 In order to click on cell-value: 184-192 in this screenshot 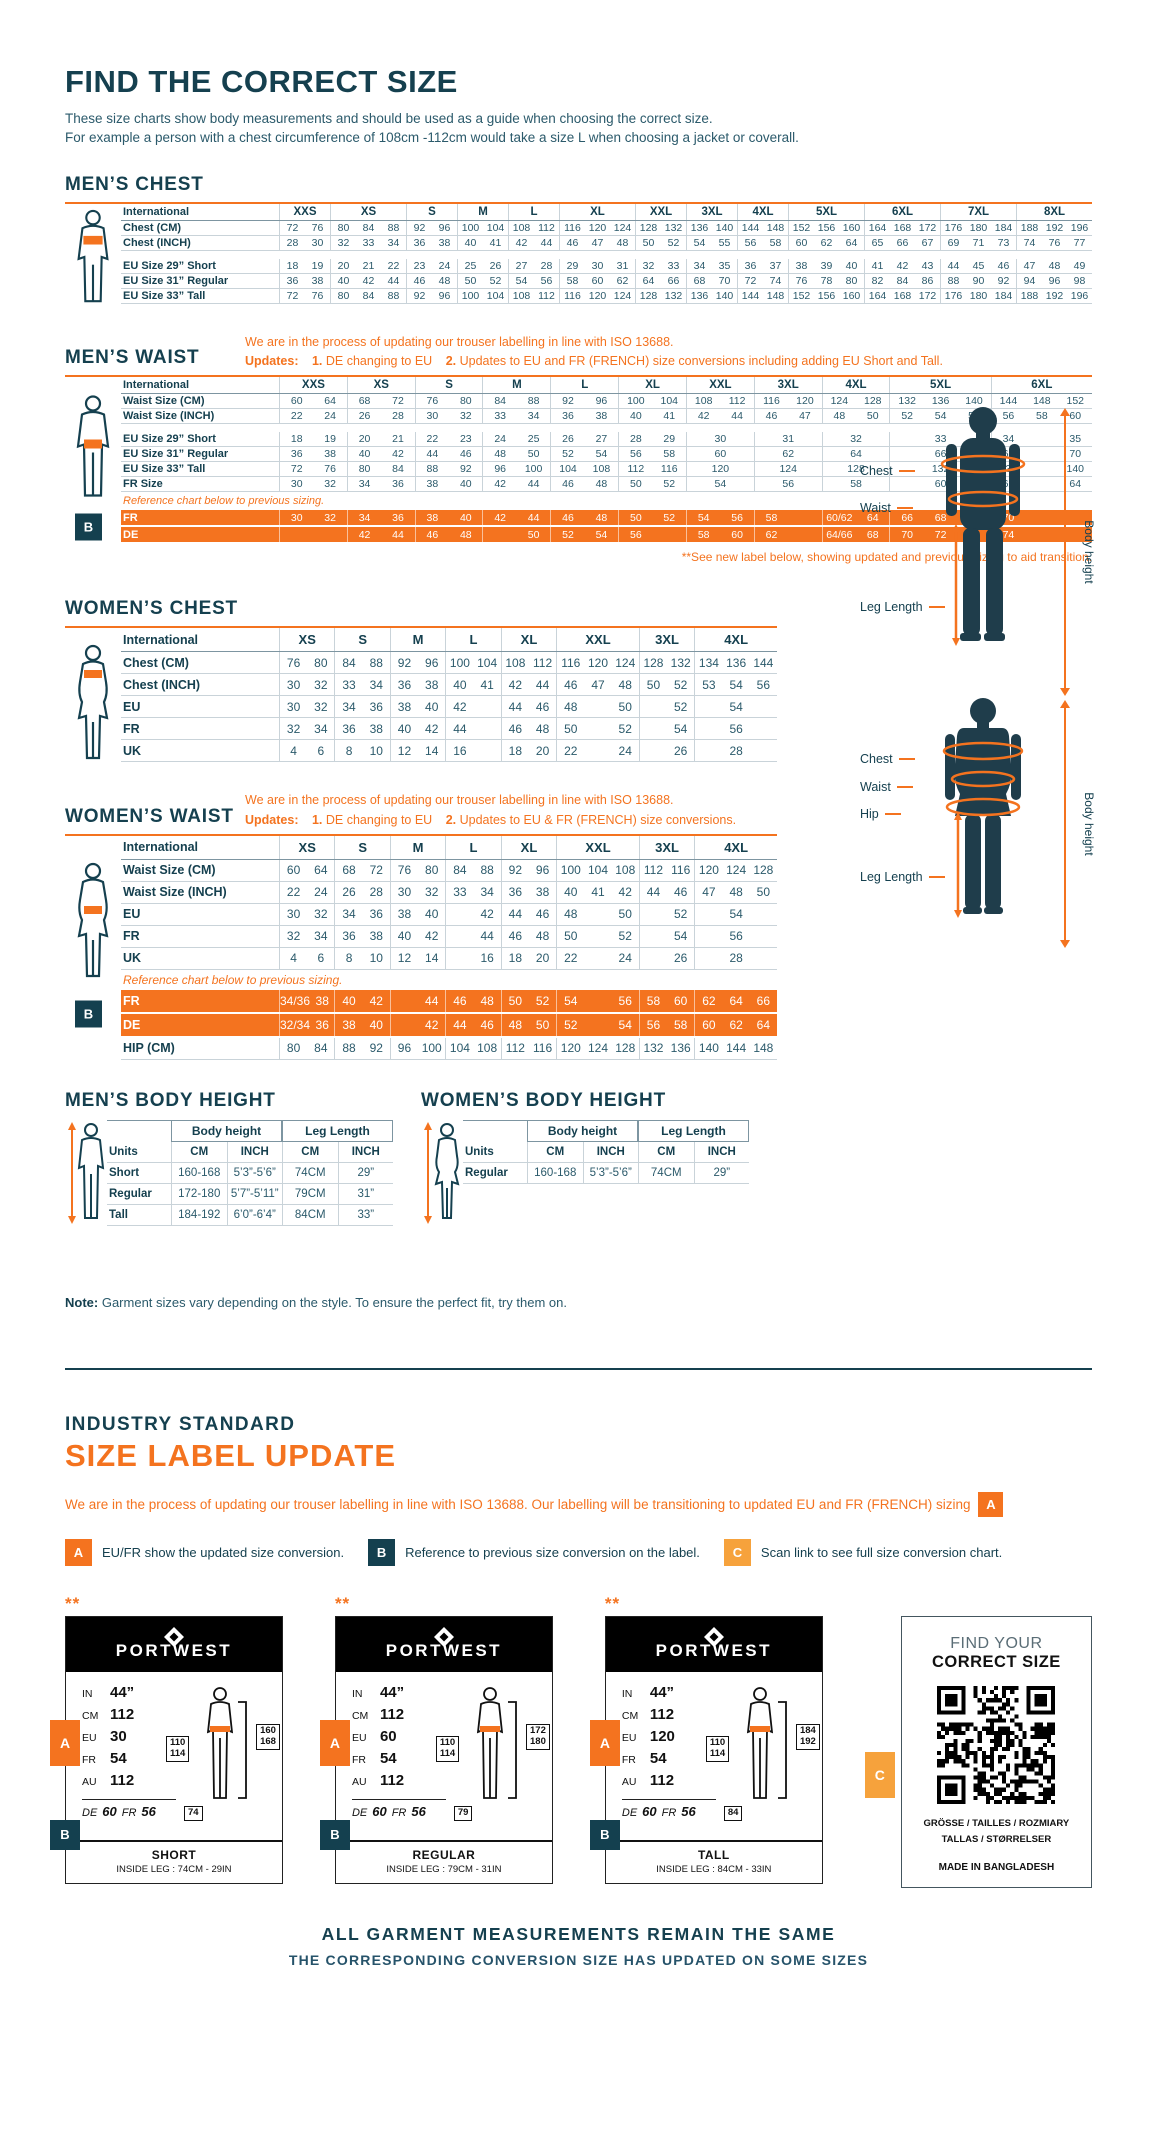, I will do `click(199, 1214)`.